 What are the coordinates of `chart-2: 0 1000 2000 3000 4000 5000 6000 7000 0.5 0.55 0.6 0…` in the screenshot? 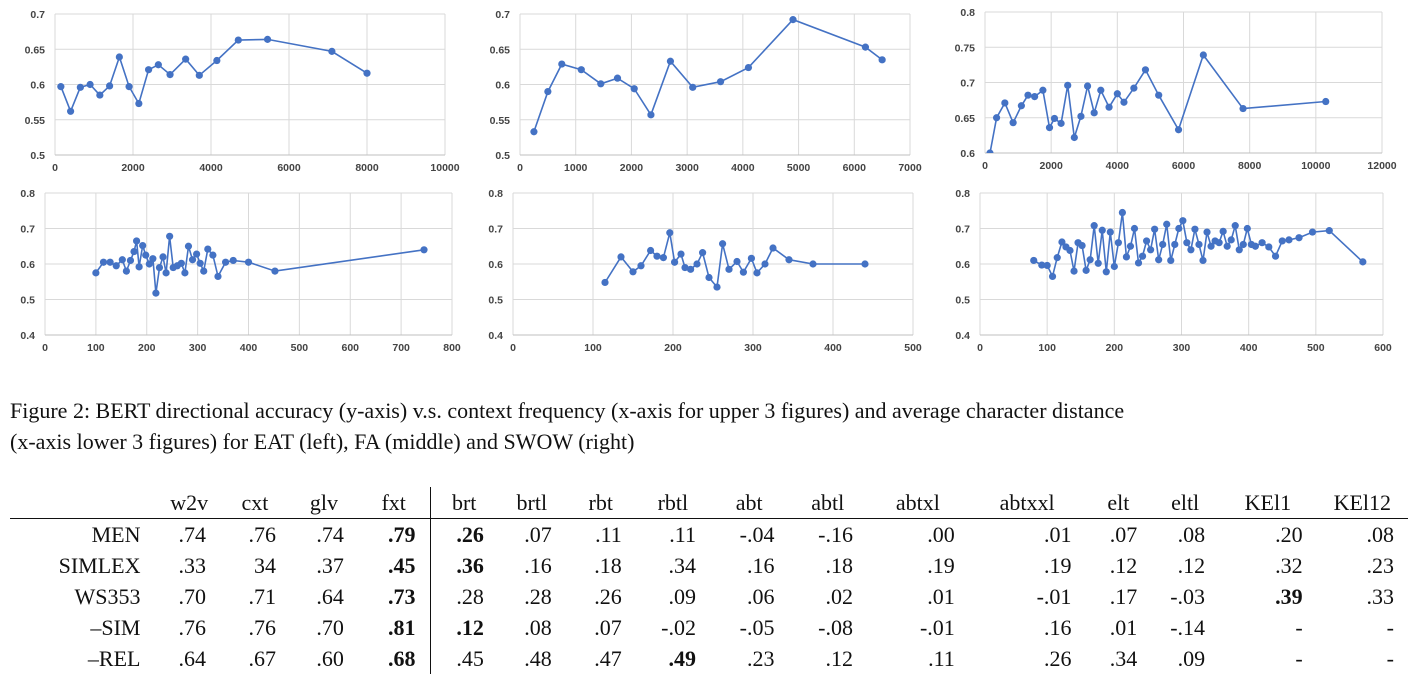 It's located at (706, 91).